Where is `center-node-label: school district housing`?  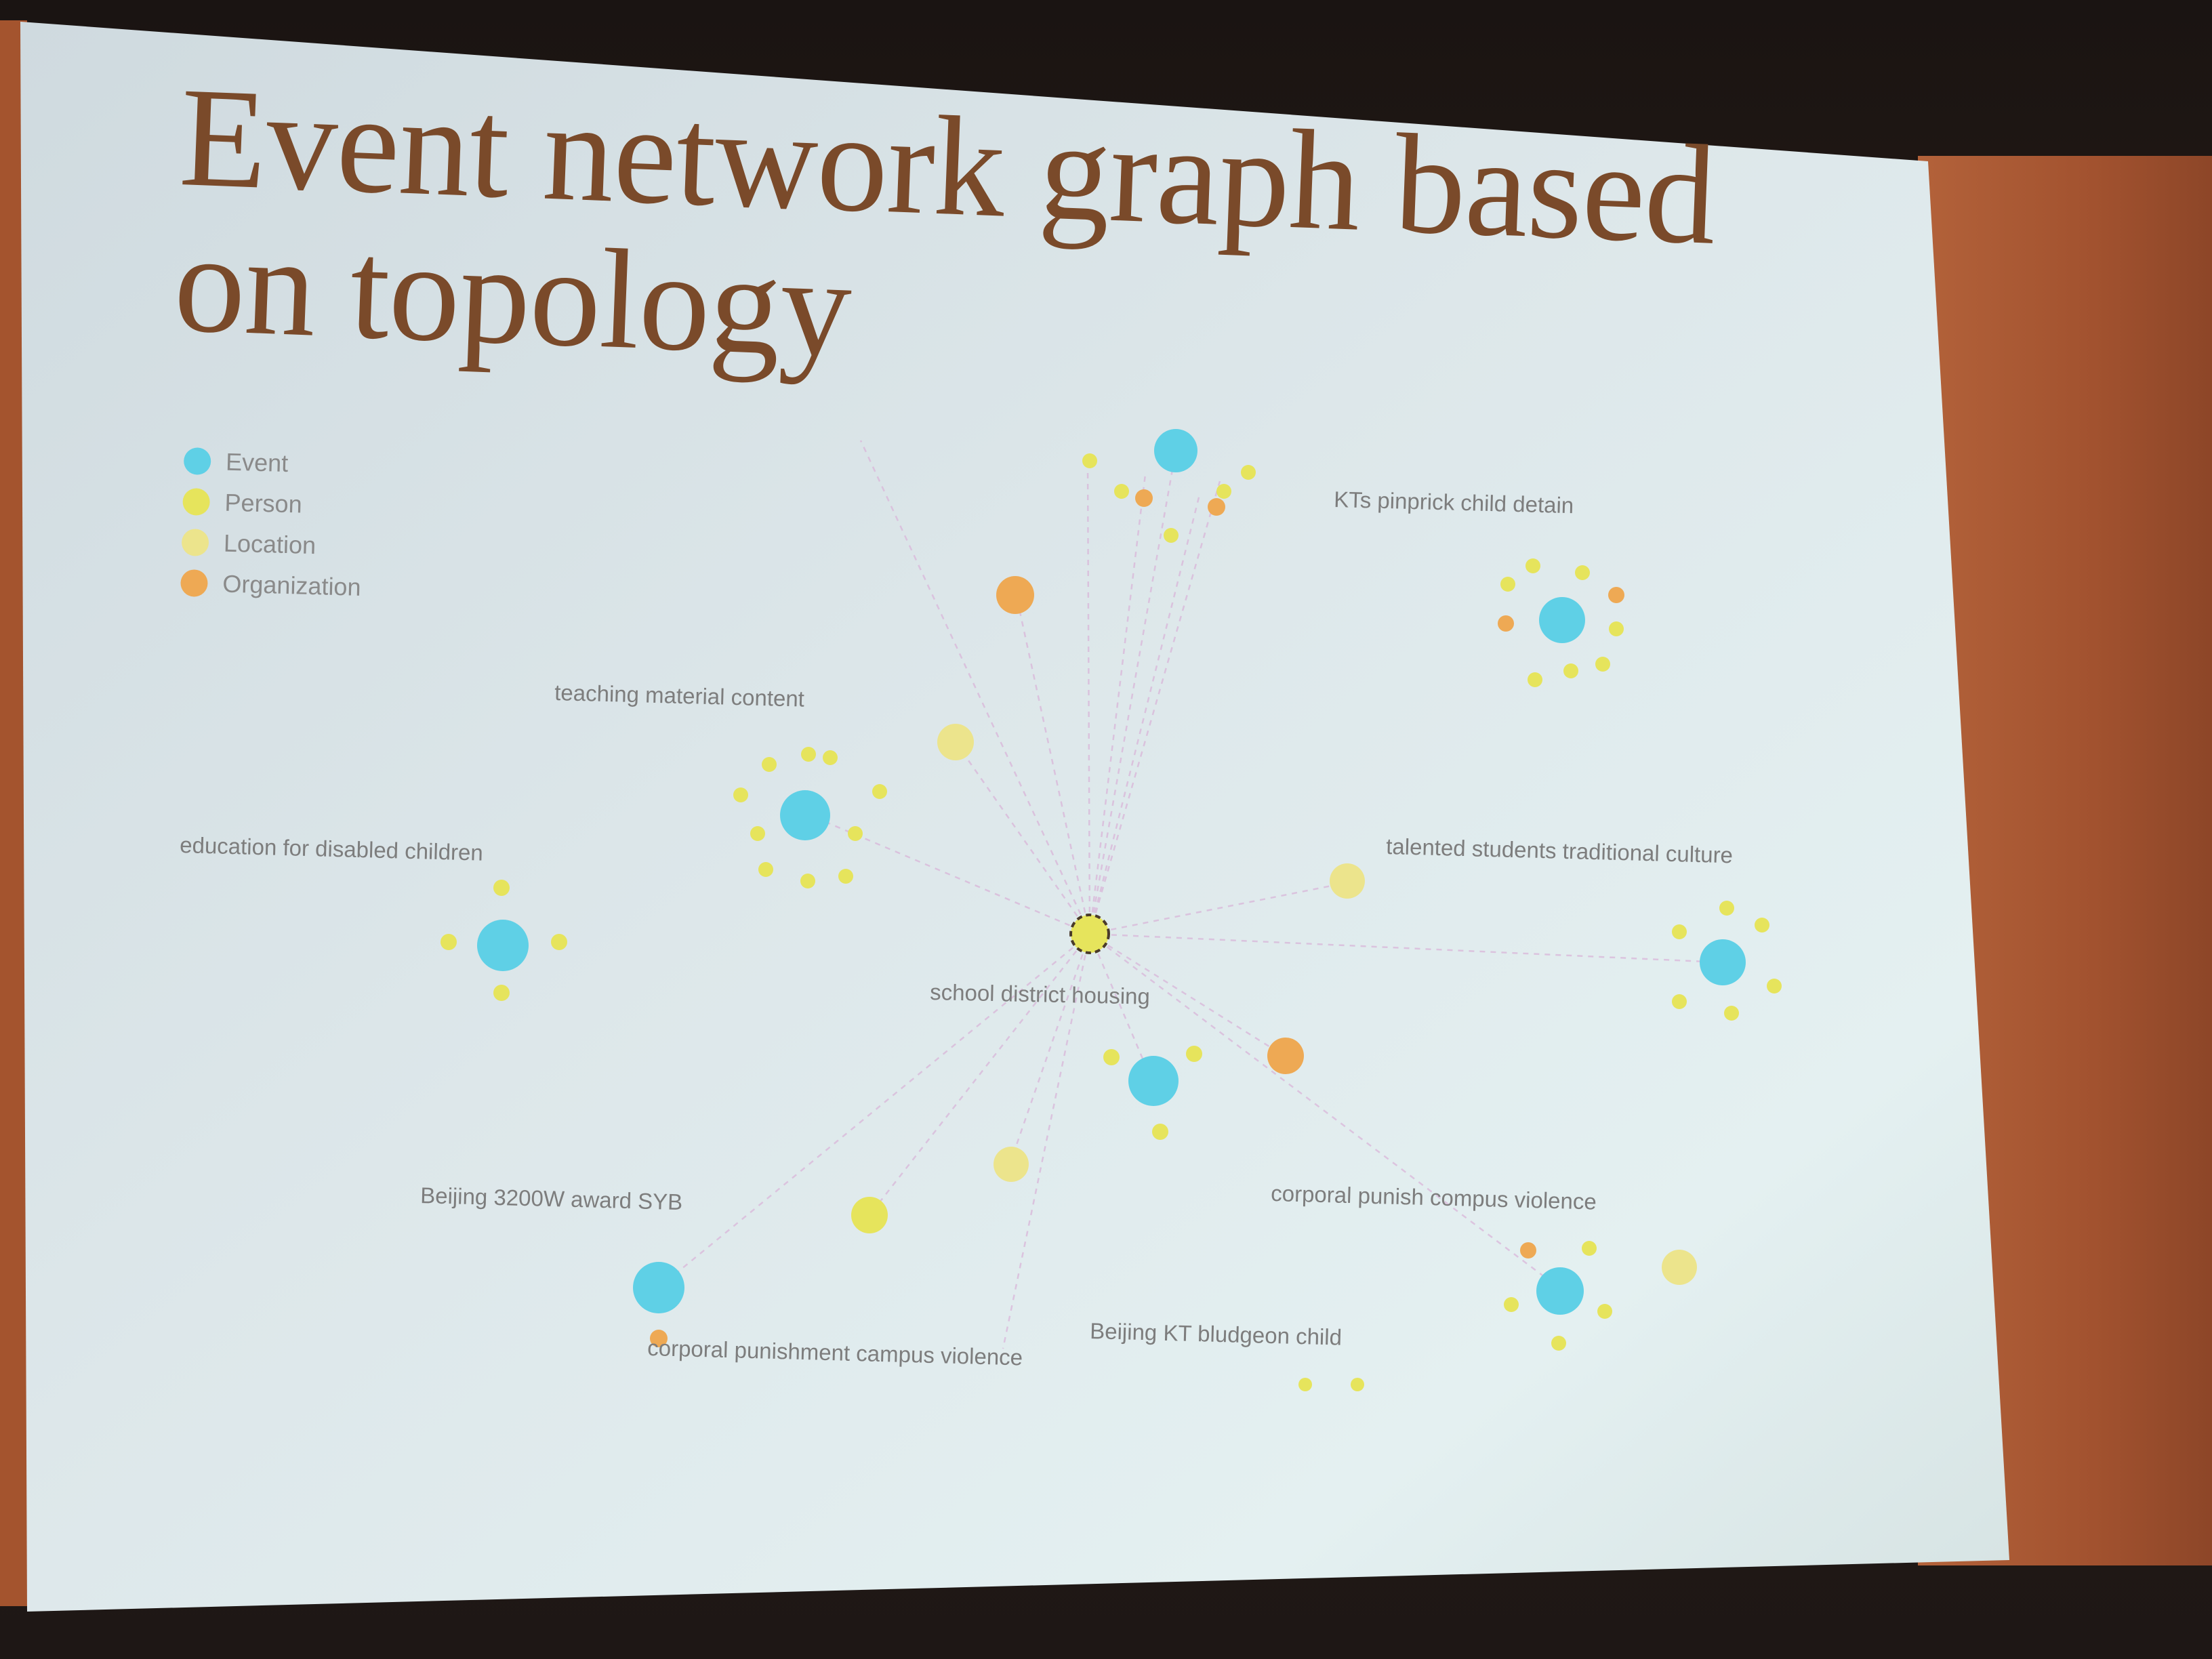
center-node-label: school district housing is located at coordinates (1040, 994).